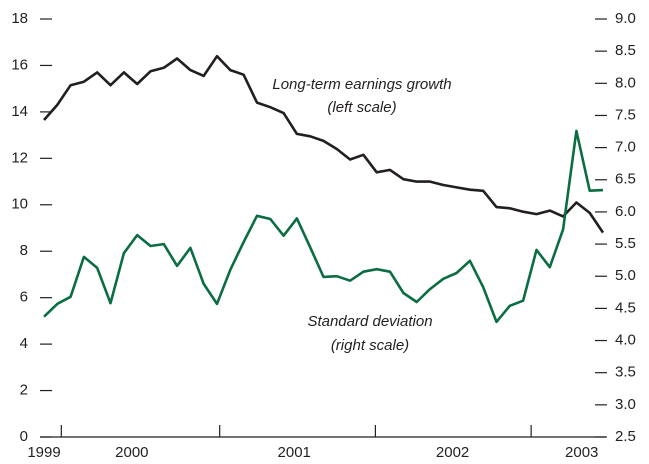 Image resolution: width=649 pixels, height=464 pixels. Describe the element at coordinates (625, 82) in the screenshot. I see `y2-tick-label: 8.0` at that location.